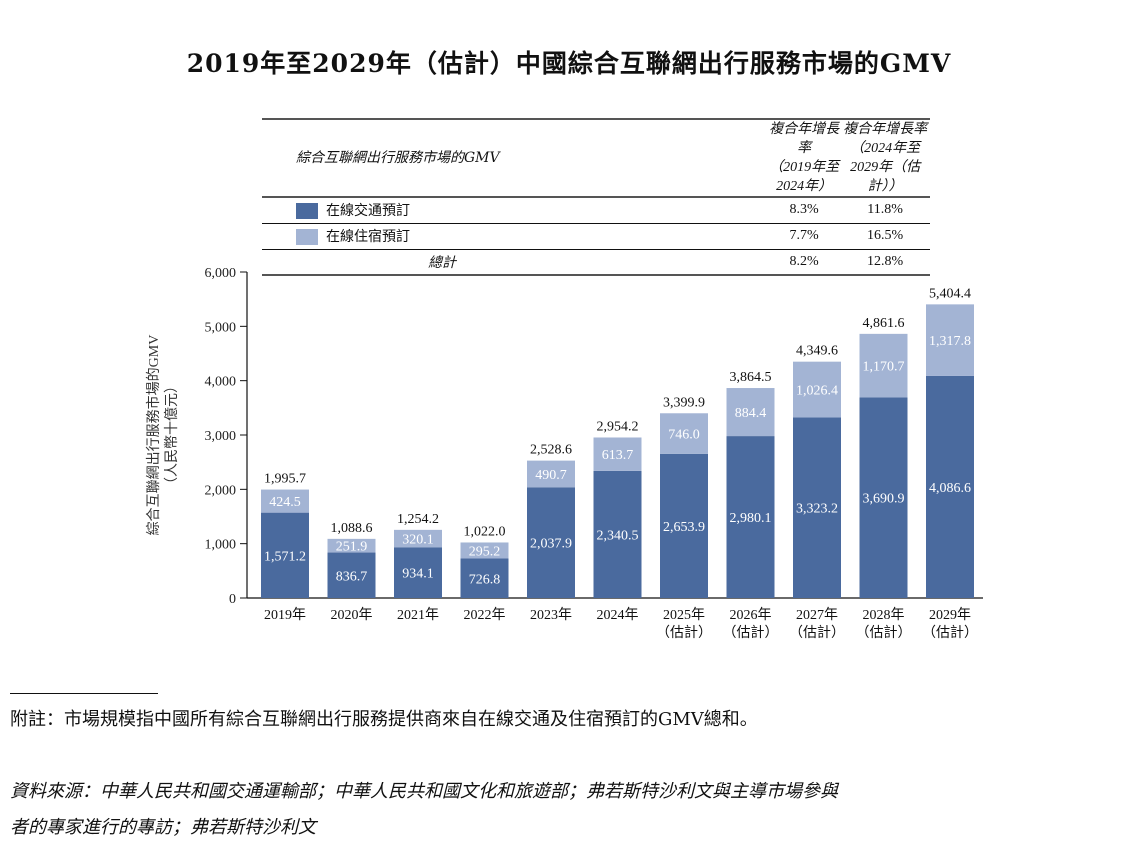 This screenshot has height=862, width=1138. Describe the element at coordinates (221, 436) in the screenshot. I see `y-tick-label: 3,000` at that location.